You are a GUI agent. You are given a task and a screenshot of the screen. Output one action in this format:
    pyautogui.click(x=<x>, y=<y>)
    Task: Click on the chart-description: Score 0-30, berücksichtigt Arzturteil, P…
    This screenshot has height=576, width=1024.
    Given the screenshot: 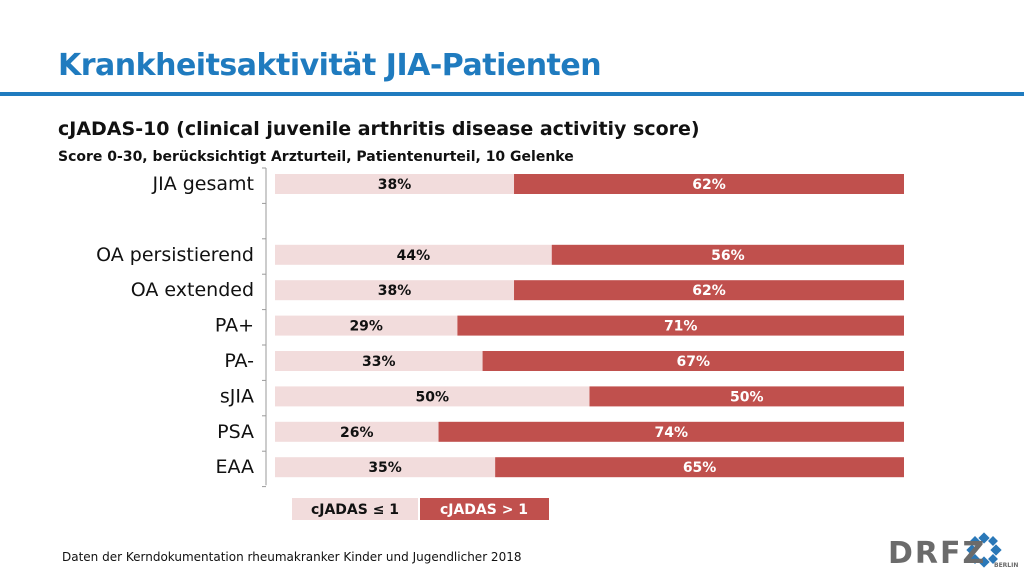 What is the action you would take?
    pyautogui.click(x=316, y=157)
    